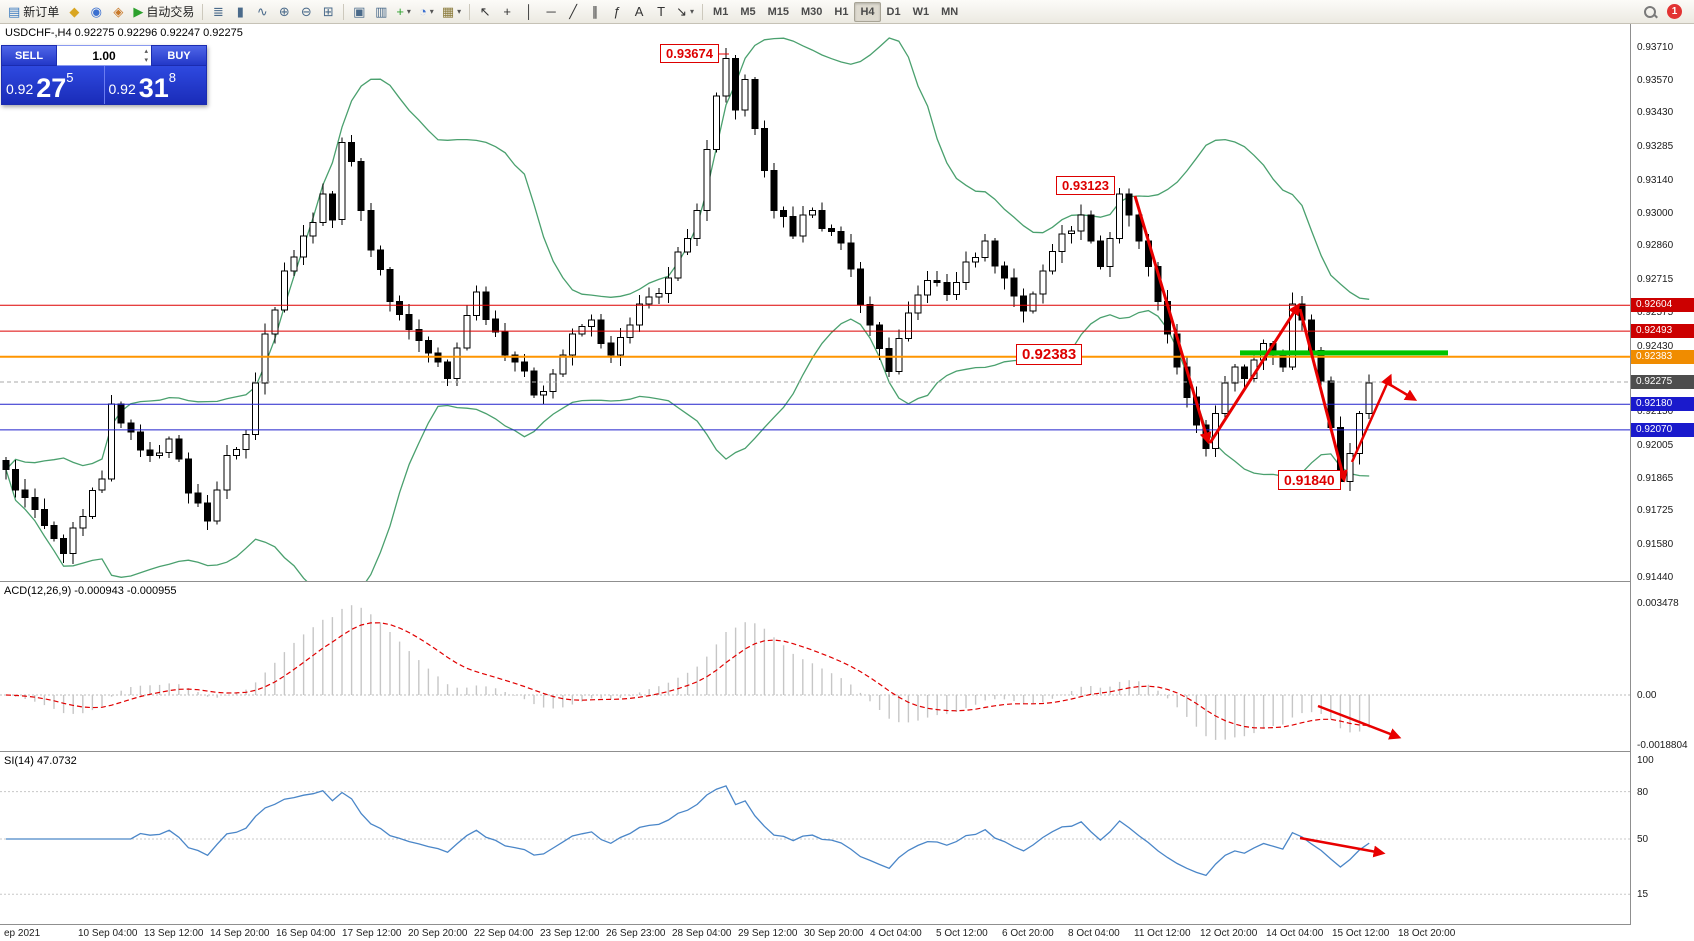 Image resolution: width=1694 pixels, height=941 pixels. What do you see at coordinates (1647, 695) in the screenshot?
I see `macd-axis-label: 0.00` at bounding box center [1647, 695].